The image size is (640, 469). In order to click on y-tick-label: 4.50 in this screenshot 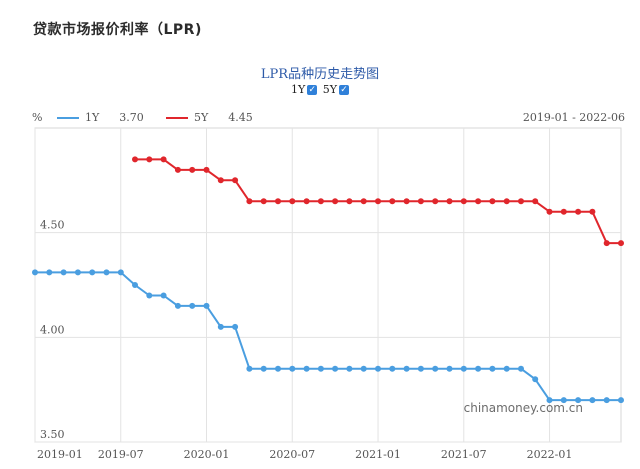, I will do `click(52, 225)`.